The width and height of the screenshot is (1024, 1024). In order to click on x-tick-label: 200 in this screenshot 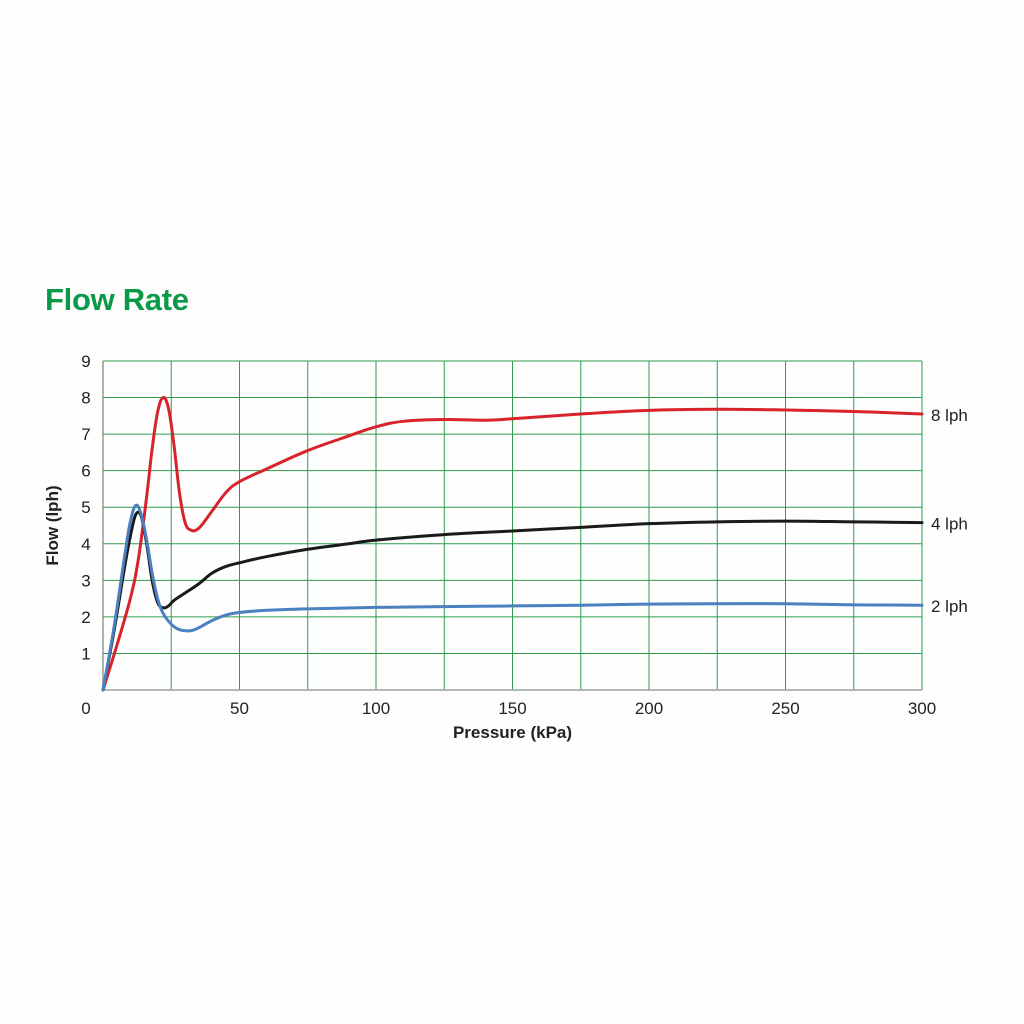, I will do `click(649, 708)`.